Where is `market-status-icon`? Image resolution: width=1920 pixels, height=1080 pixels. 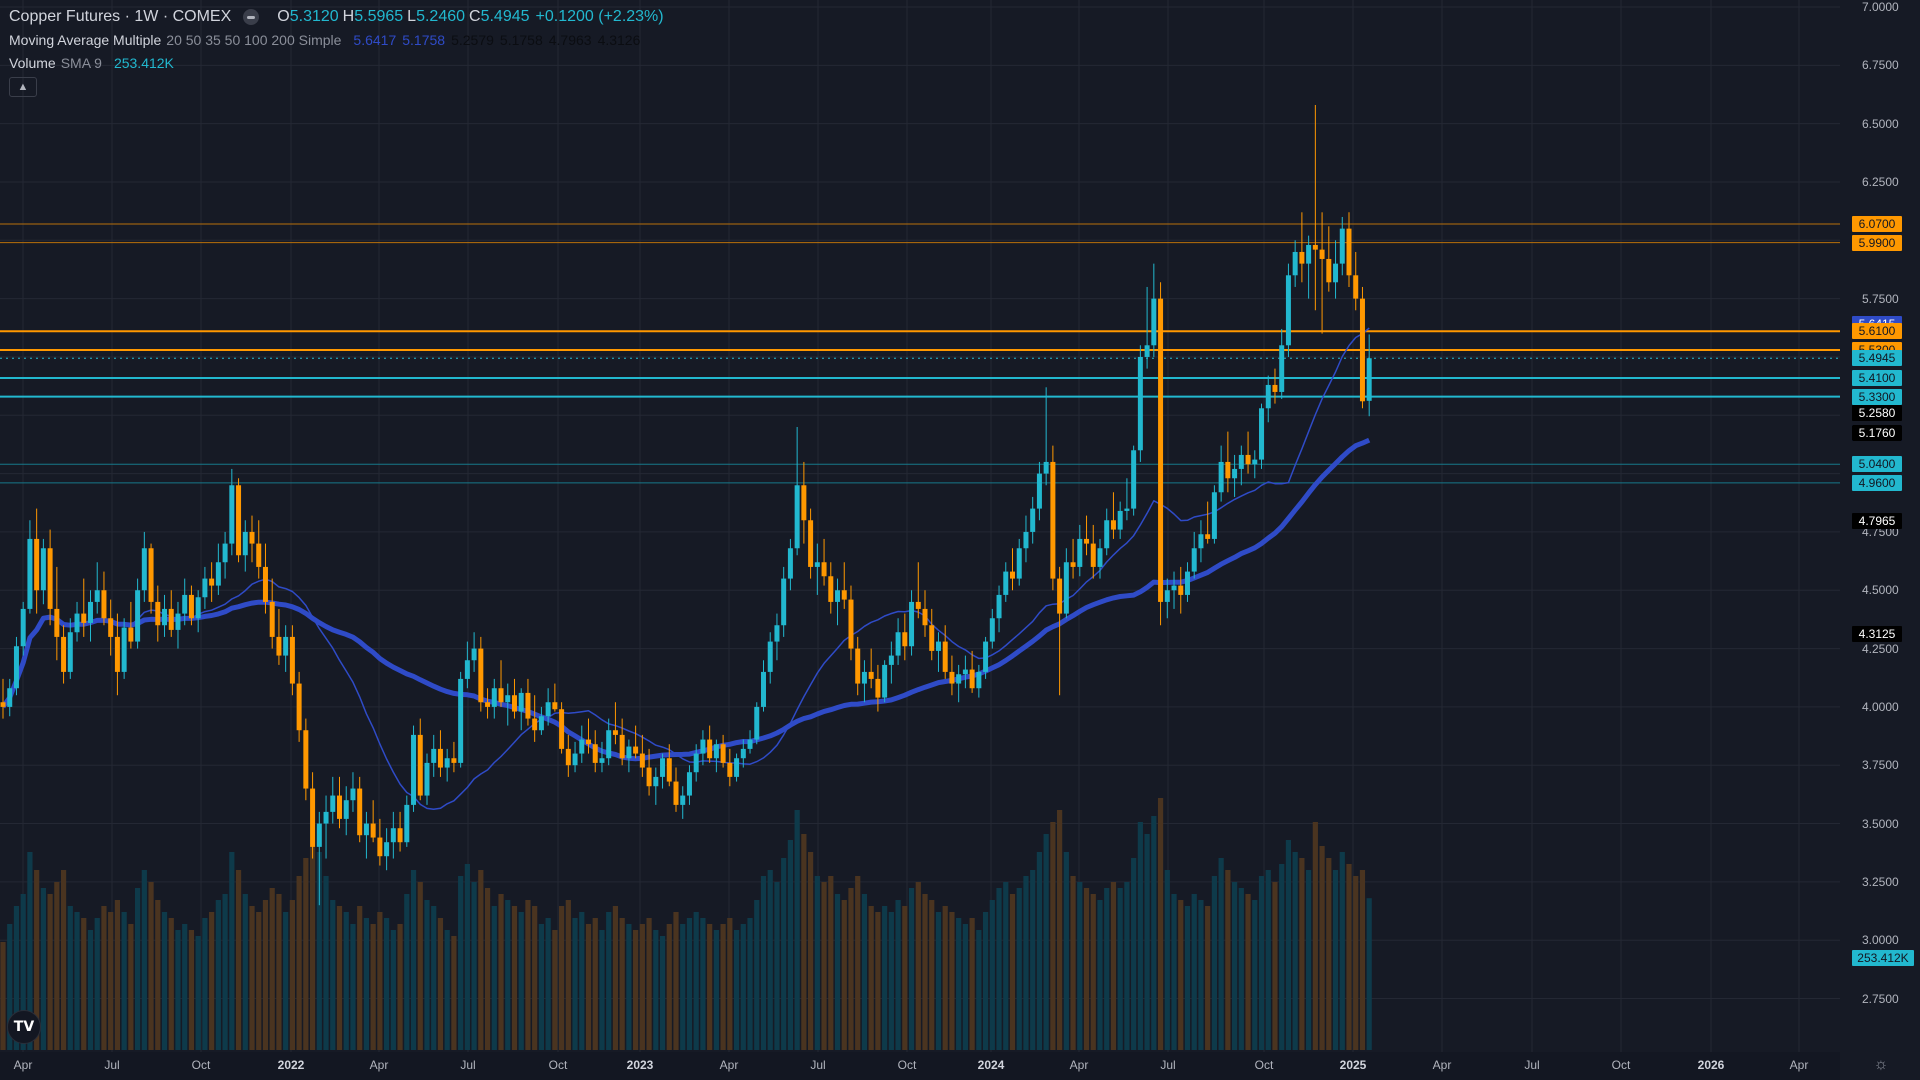 market-status-icon is located at coordinates (251, 17).